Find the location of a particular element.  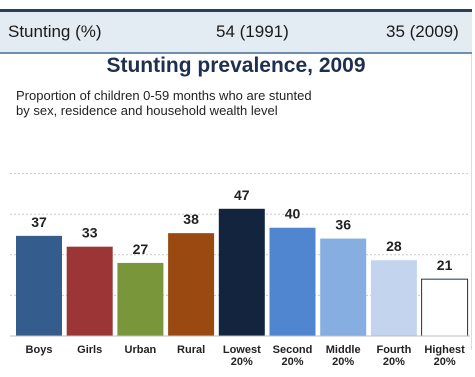

data-label: 37 is located at coordinates (39, 222).